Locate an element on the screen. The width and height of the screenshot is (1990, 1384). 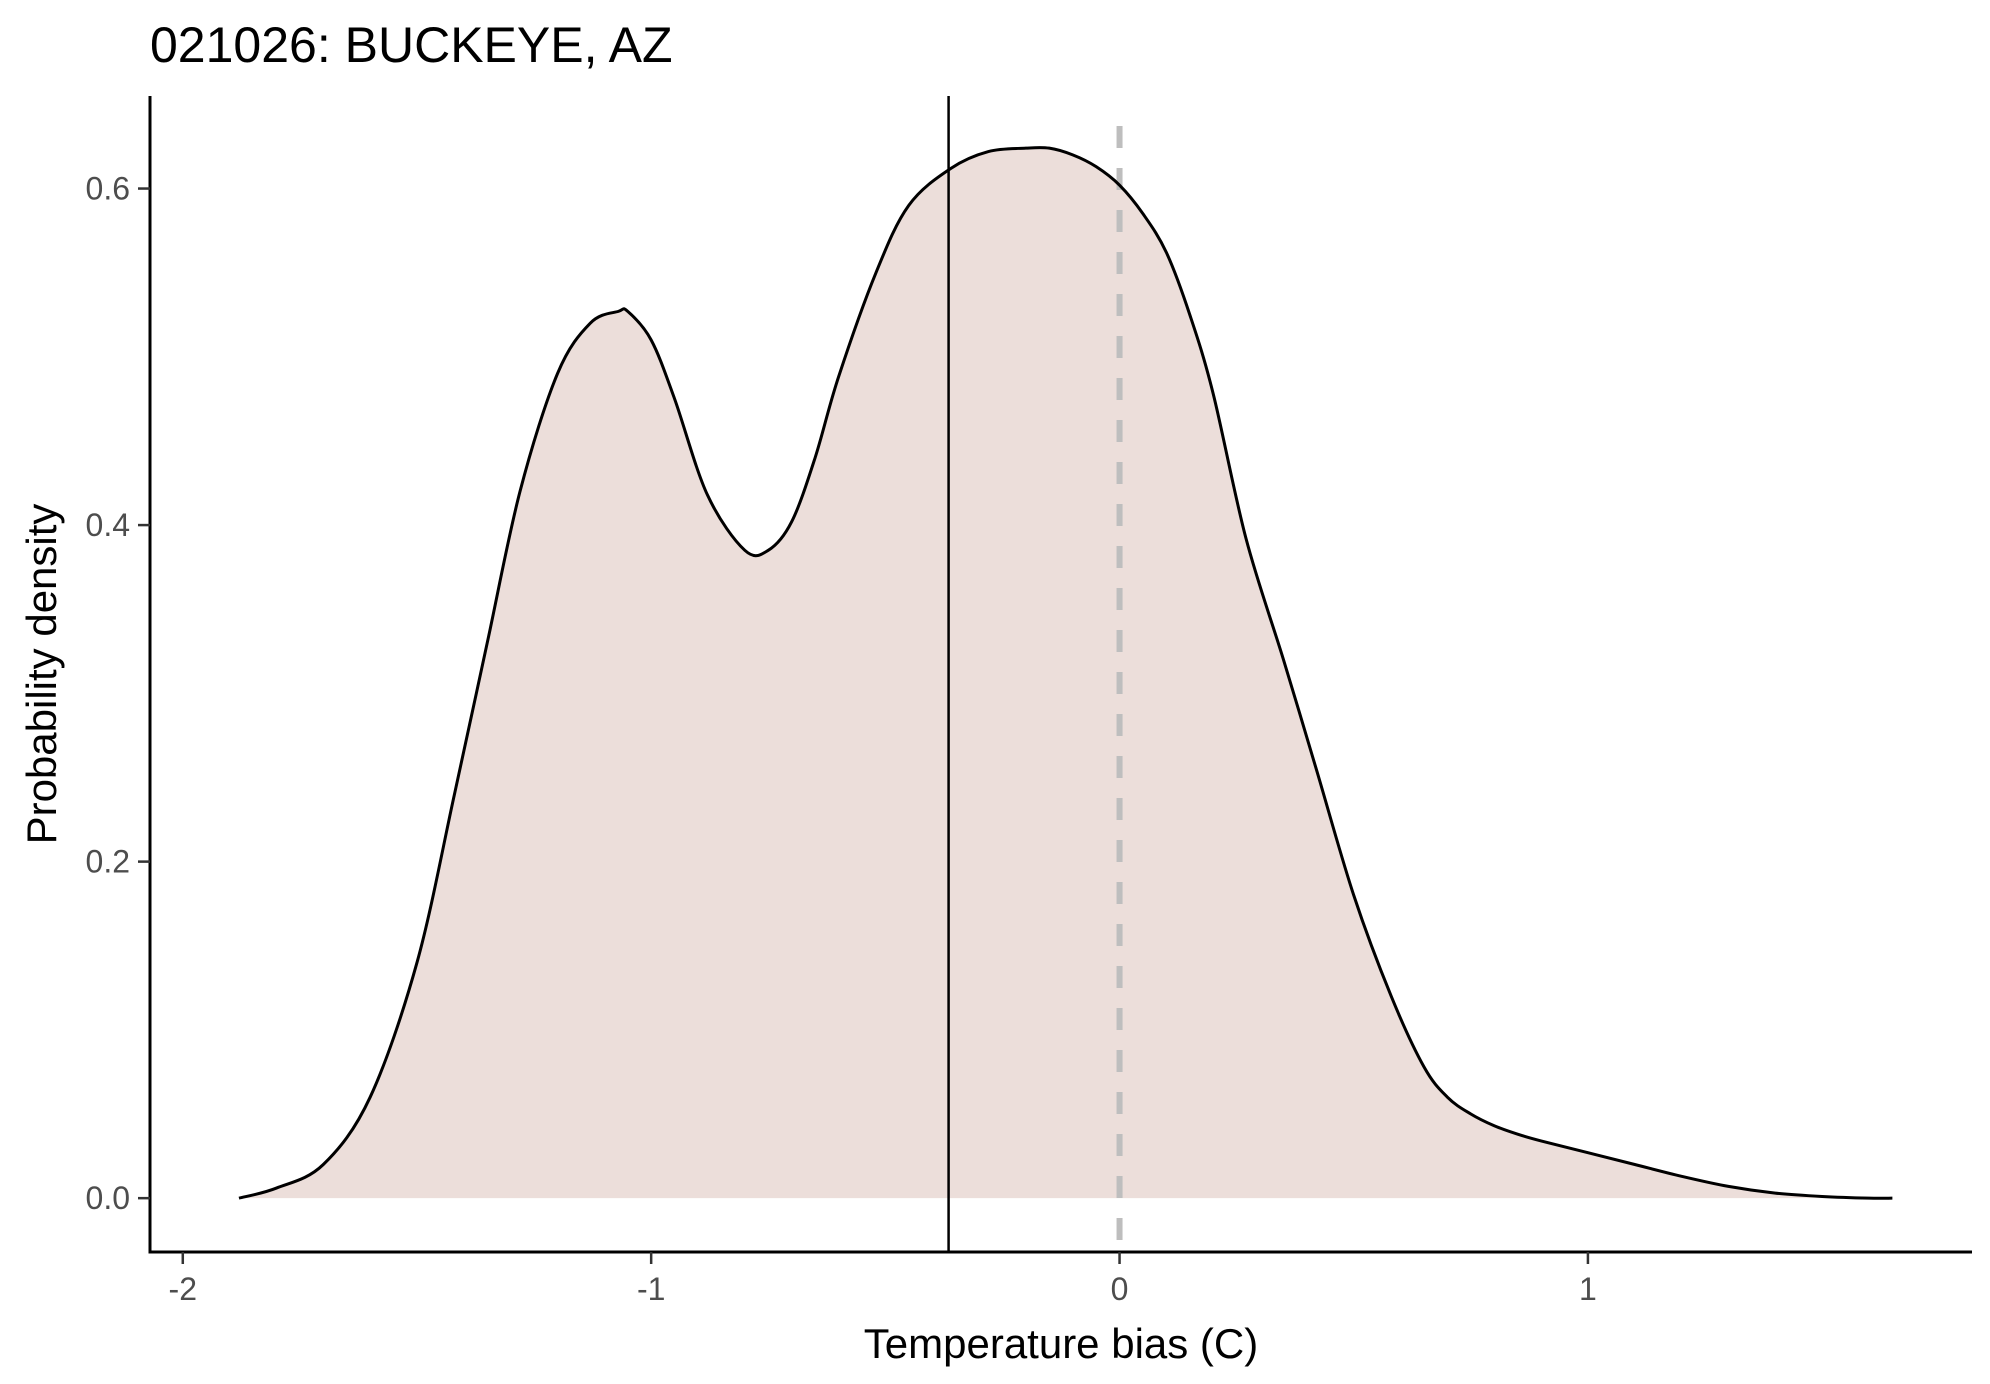
chart-title: 021026: BUCKEYE, AZ is located at coordinates (411, 45).